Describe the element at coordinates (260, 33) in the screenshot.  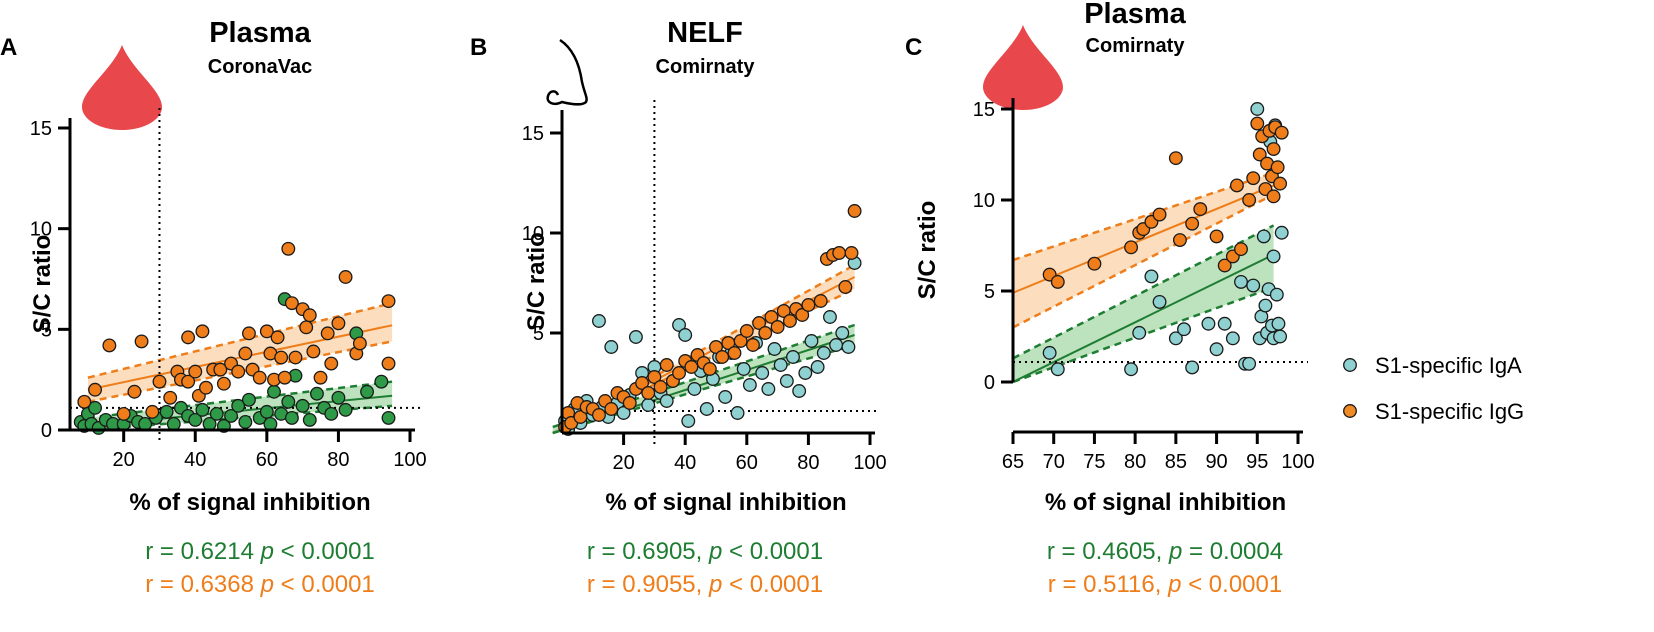
I see `chart-title: Plasma` at that location.